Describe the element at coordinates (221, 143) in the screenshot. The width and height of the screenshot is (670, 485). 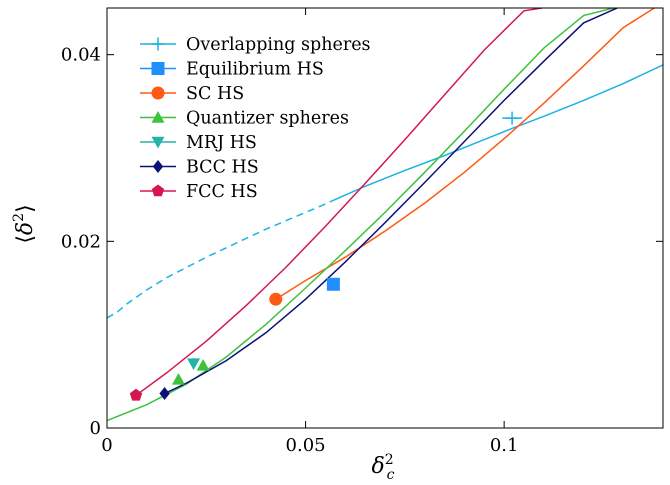
I see `legend-label-mrj-hs: MRJ HS` at that location.